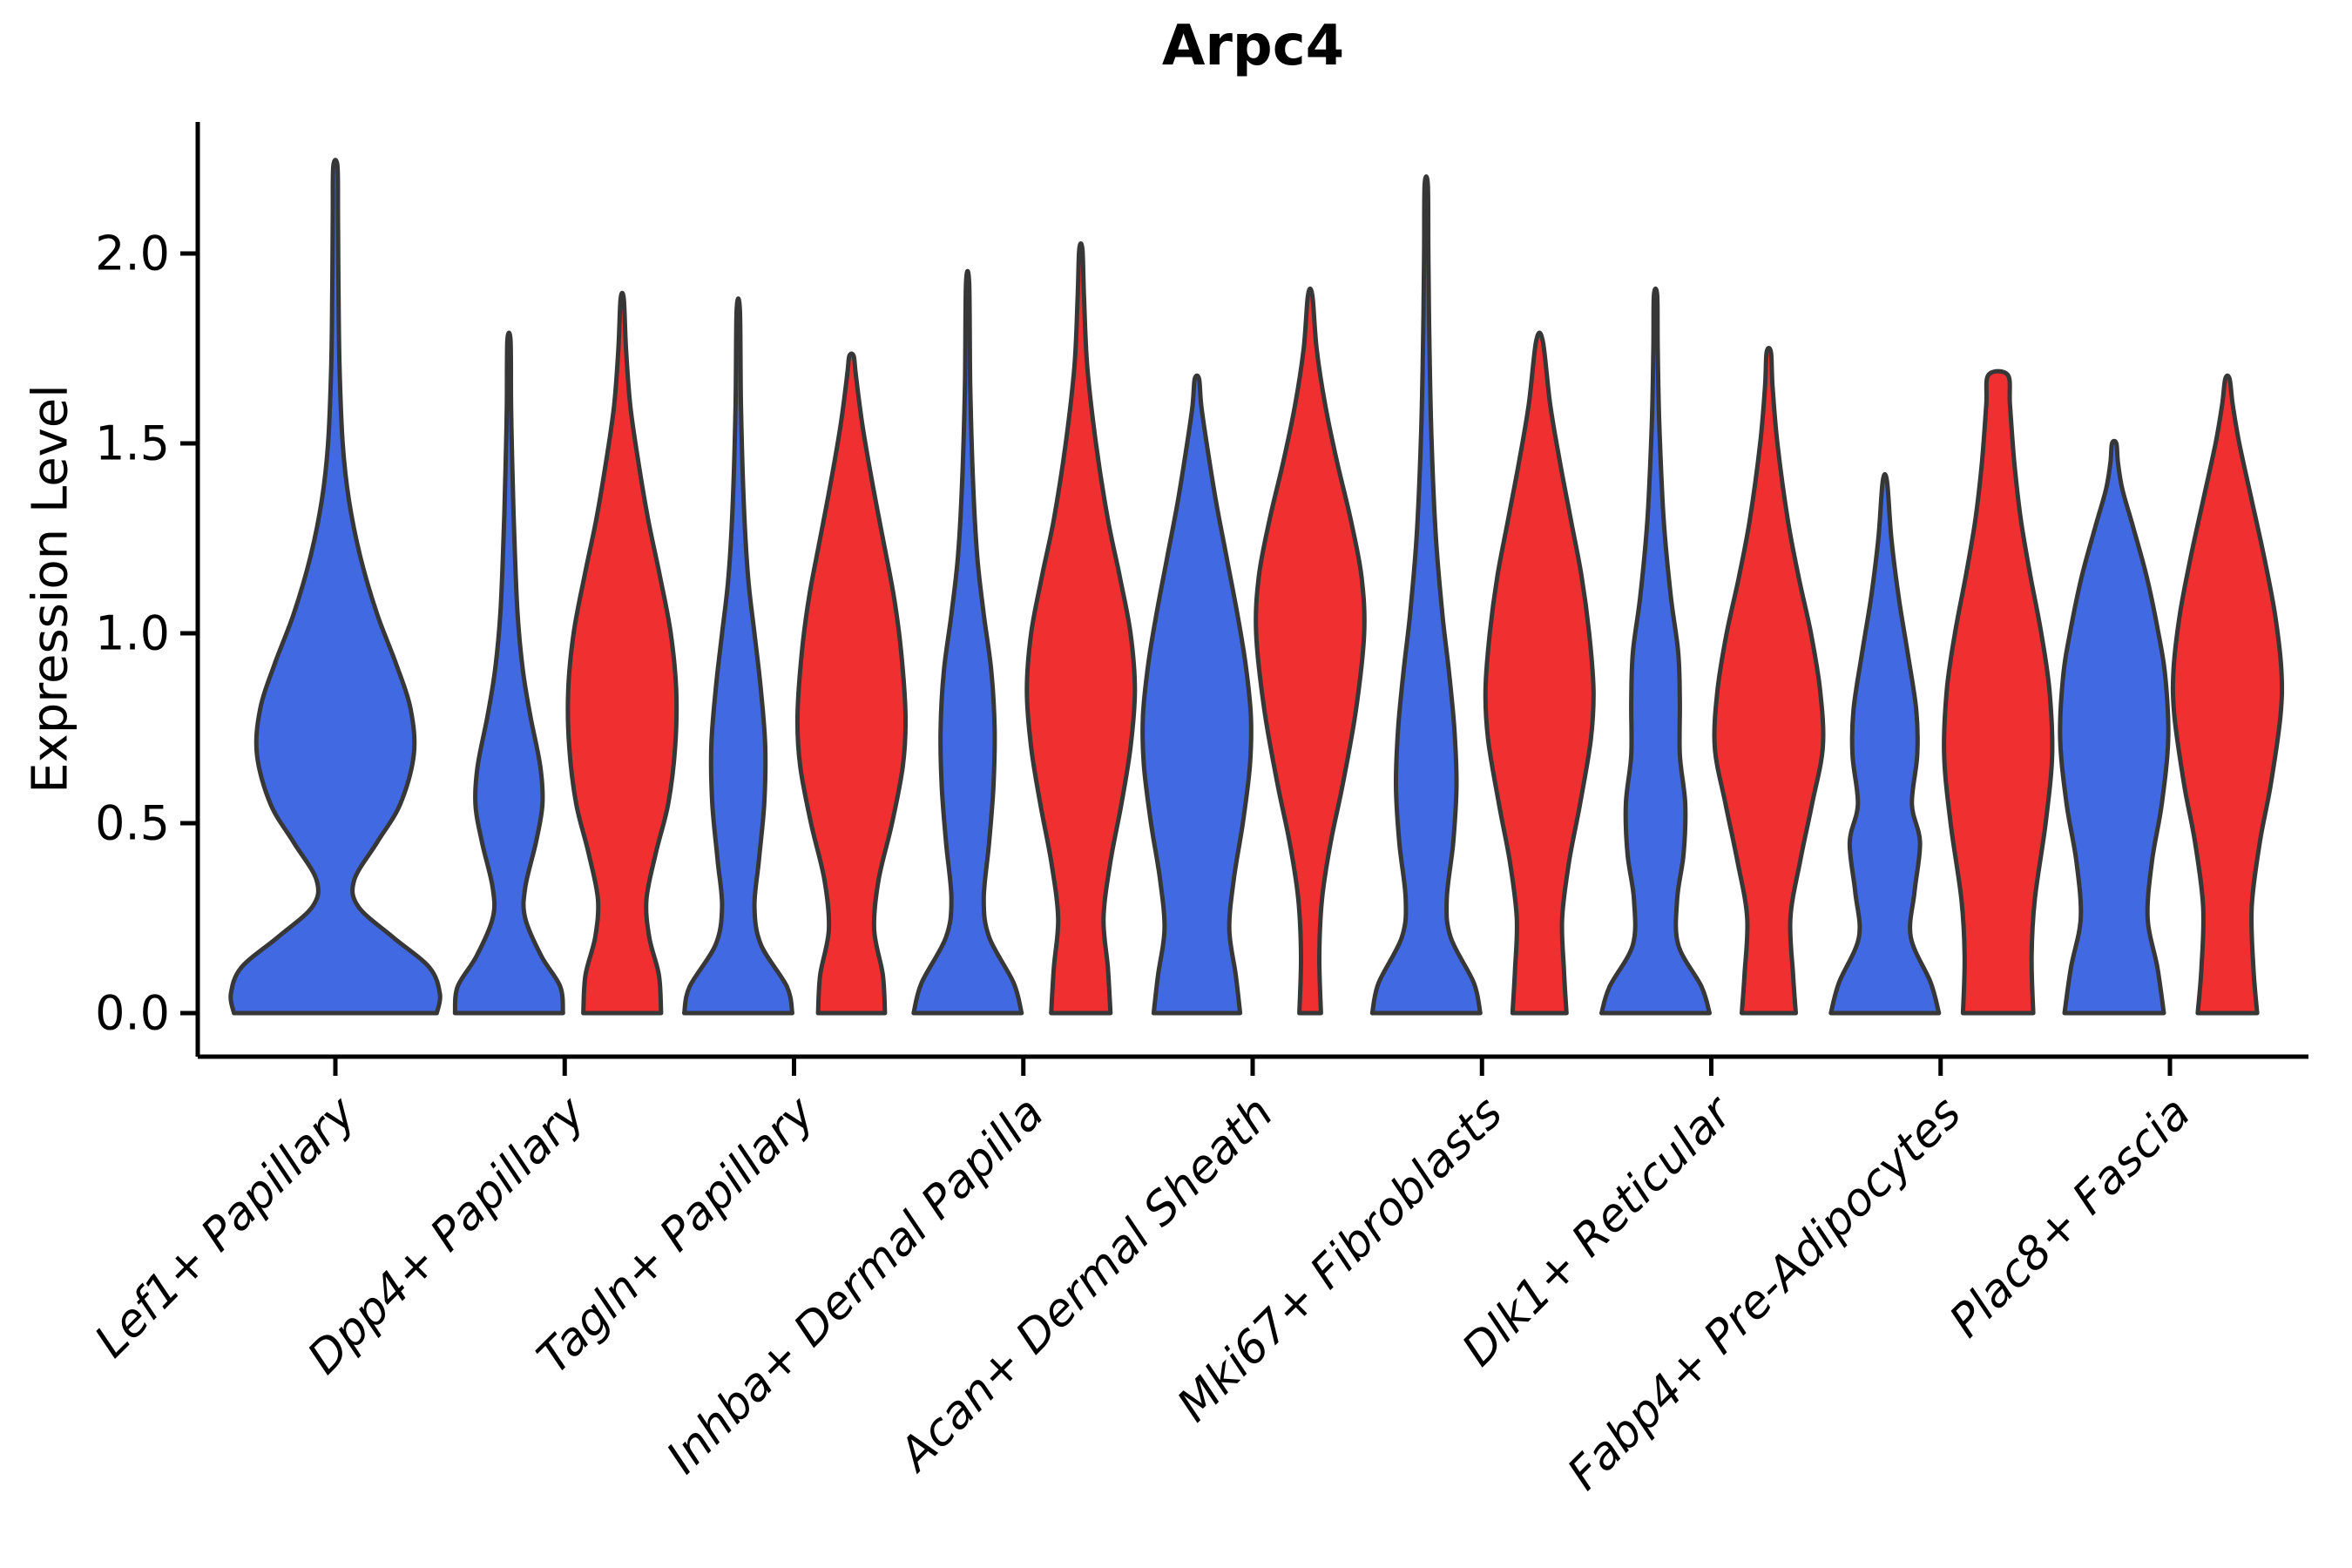 This screenshot has height=1568, width=2352. Describe the element at coordinates (2070, 1217) in the screenshot. I see `x-category-label: Plac8+ Fascia` at that location.